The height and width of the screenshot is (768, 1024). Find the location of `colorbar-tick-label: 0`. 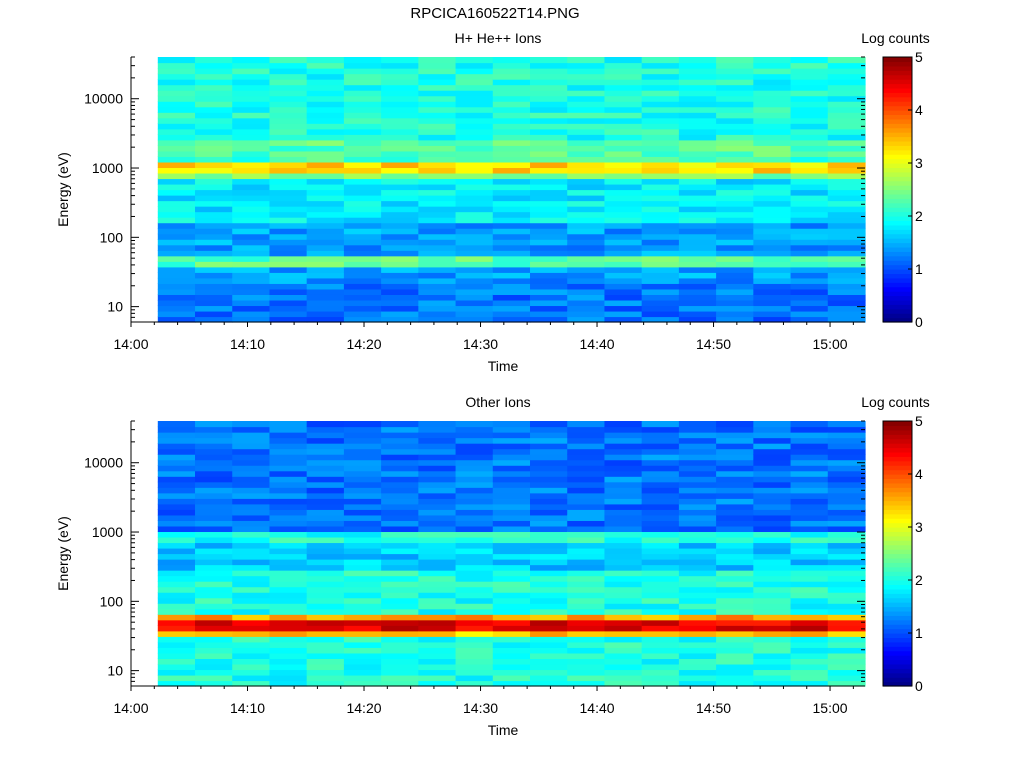

colorbar-tick-label: 0 is located at coordinates (919, 322).